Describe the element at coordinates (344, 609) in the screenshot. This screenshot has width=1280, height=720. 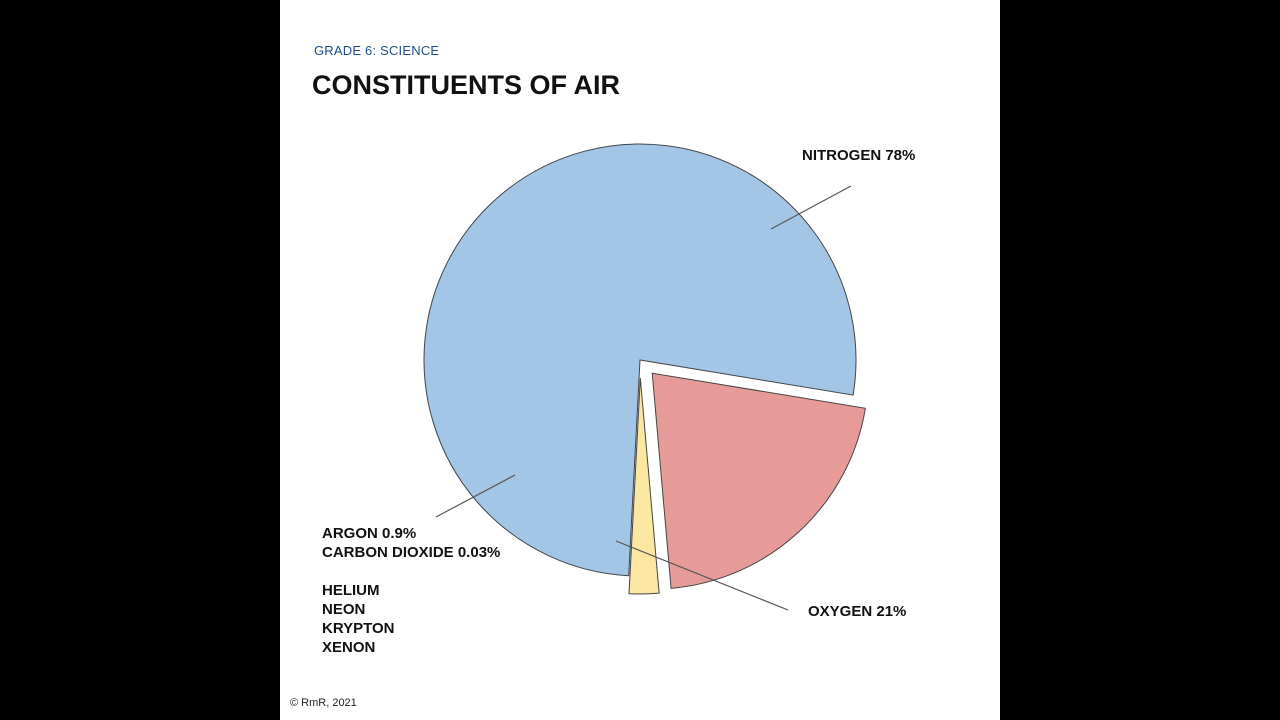
I see `gas-label-neon: NEON` at that location.